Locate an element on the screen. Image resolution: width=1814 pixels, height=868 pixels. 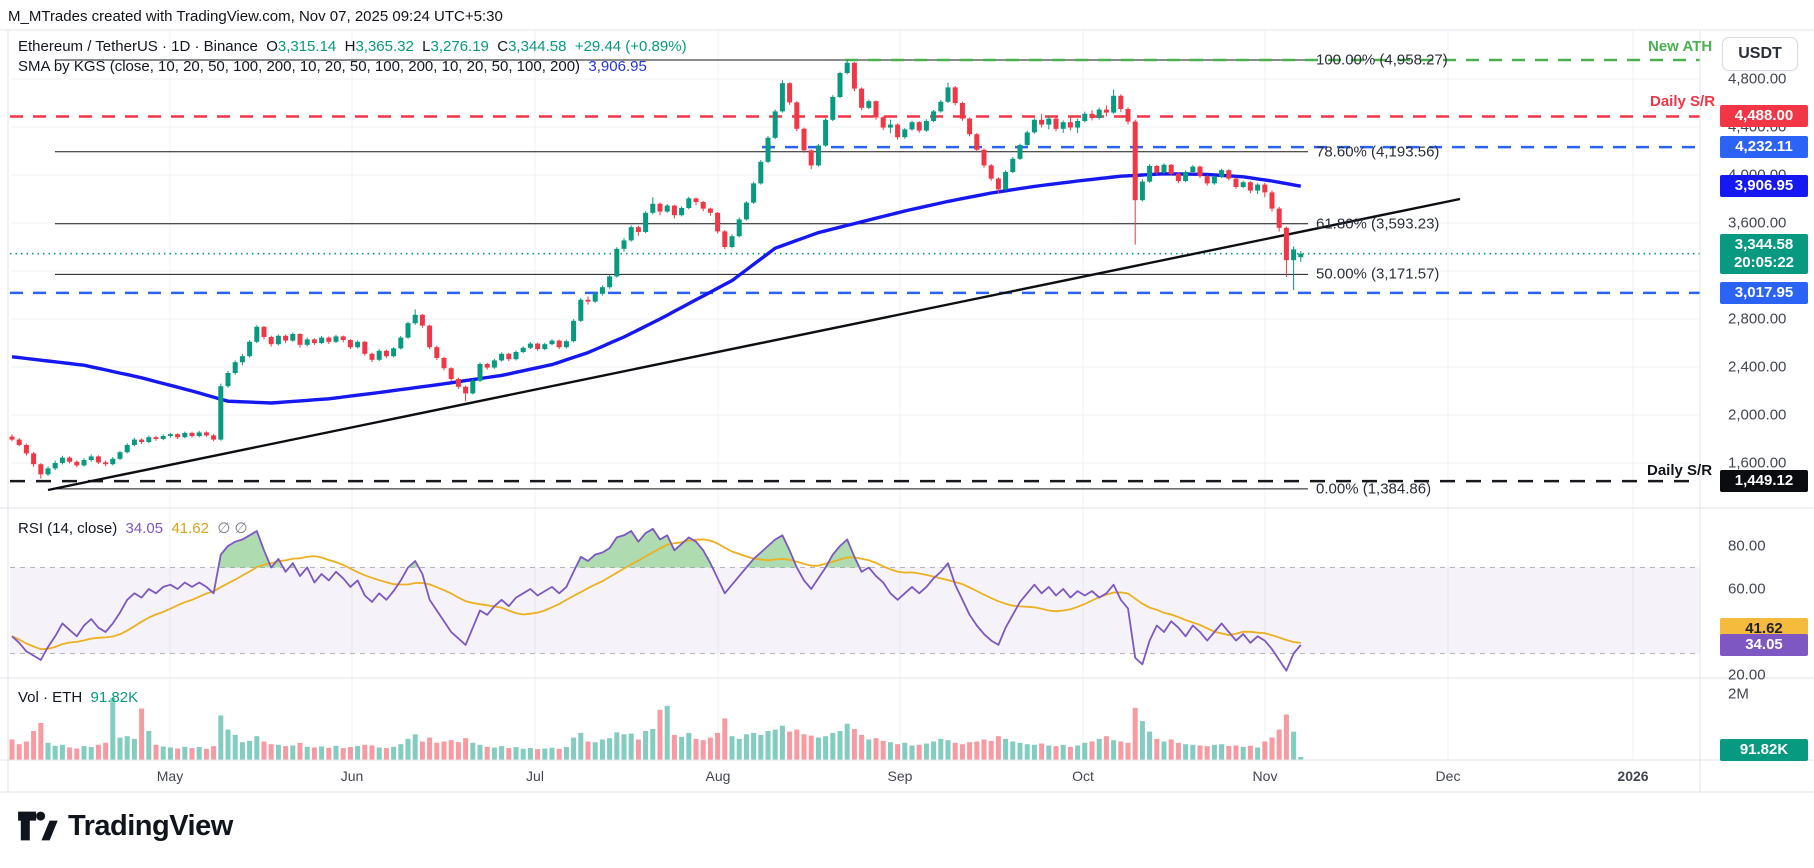
time-axis-label: Nov is located at coordinates (1265, 776).